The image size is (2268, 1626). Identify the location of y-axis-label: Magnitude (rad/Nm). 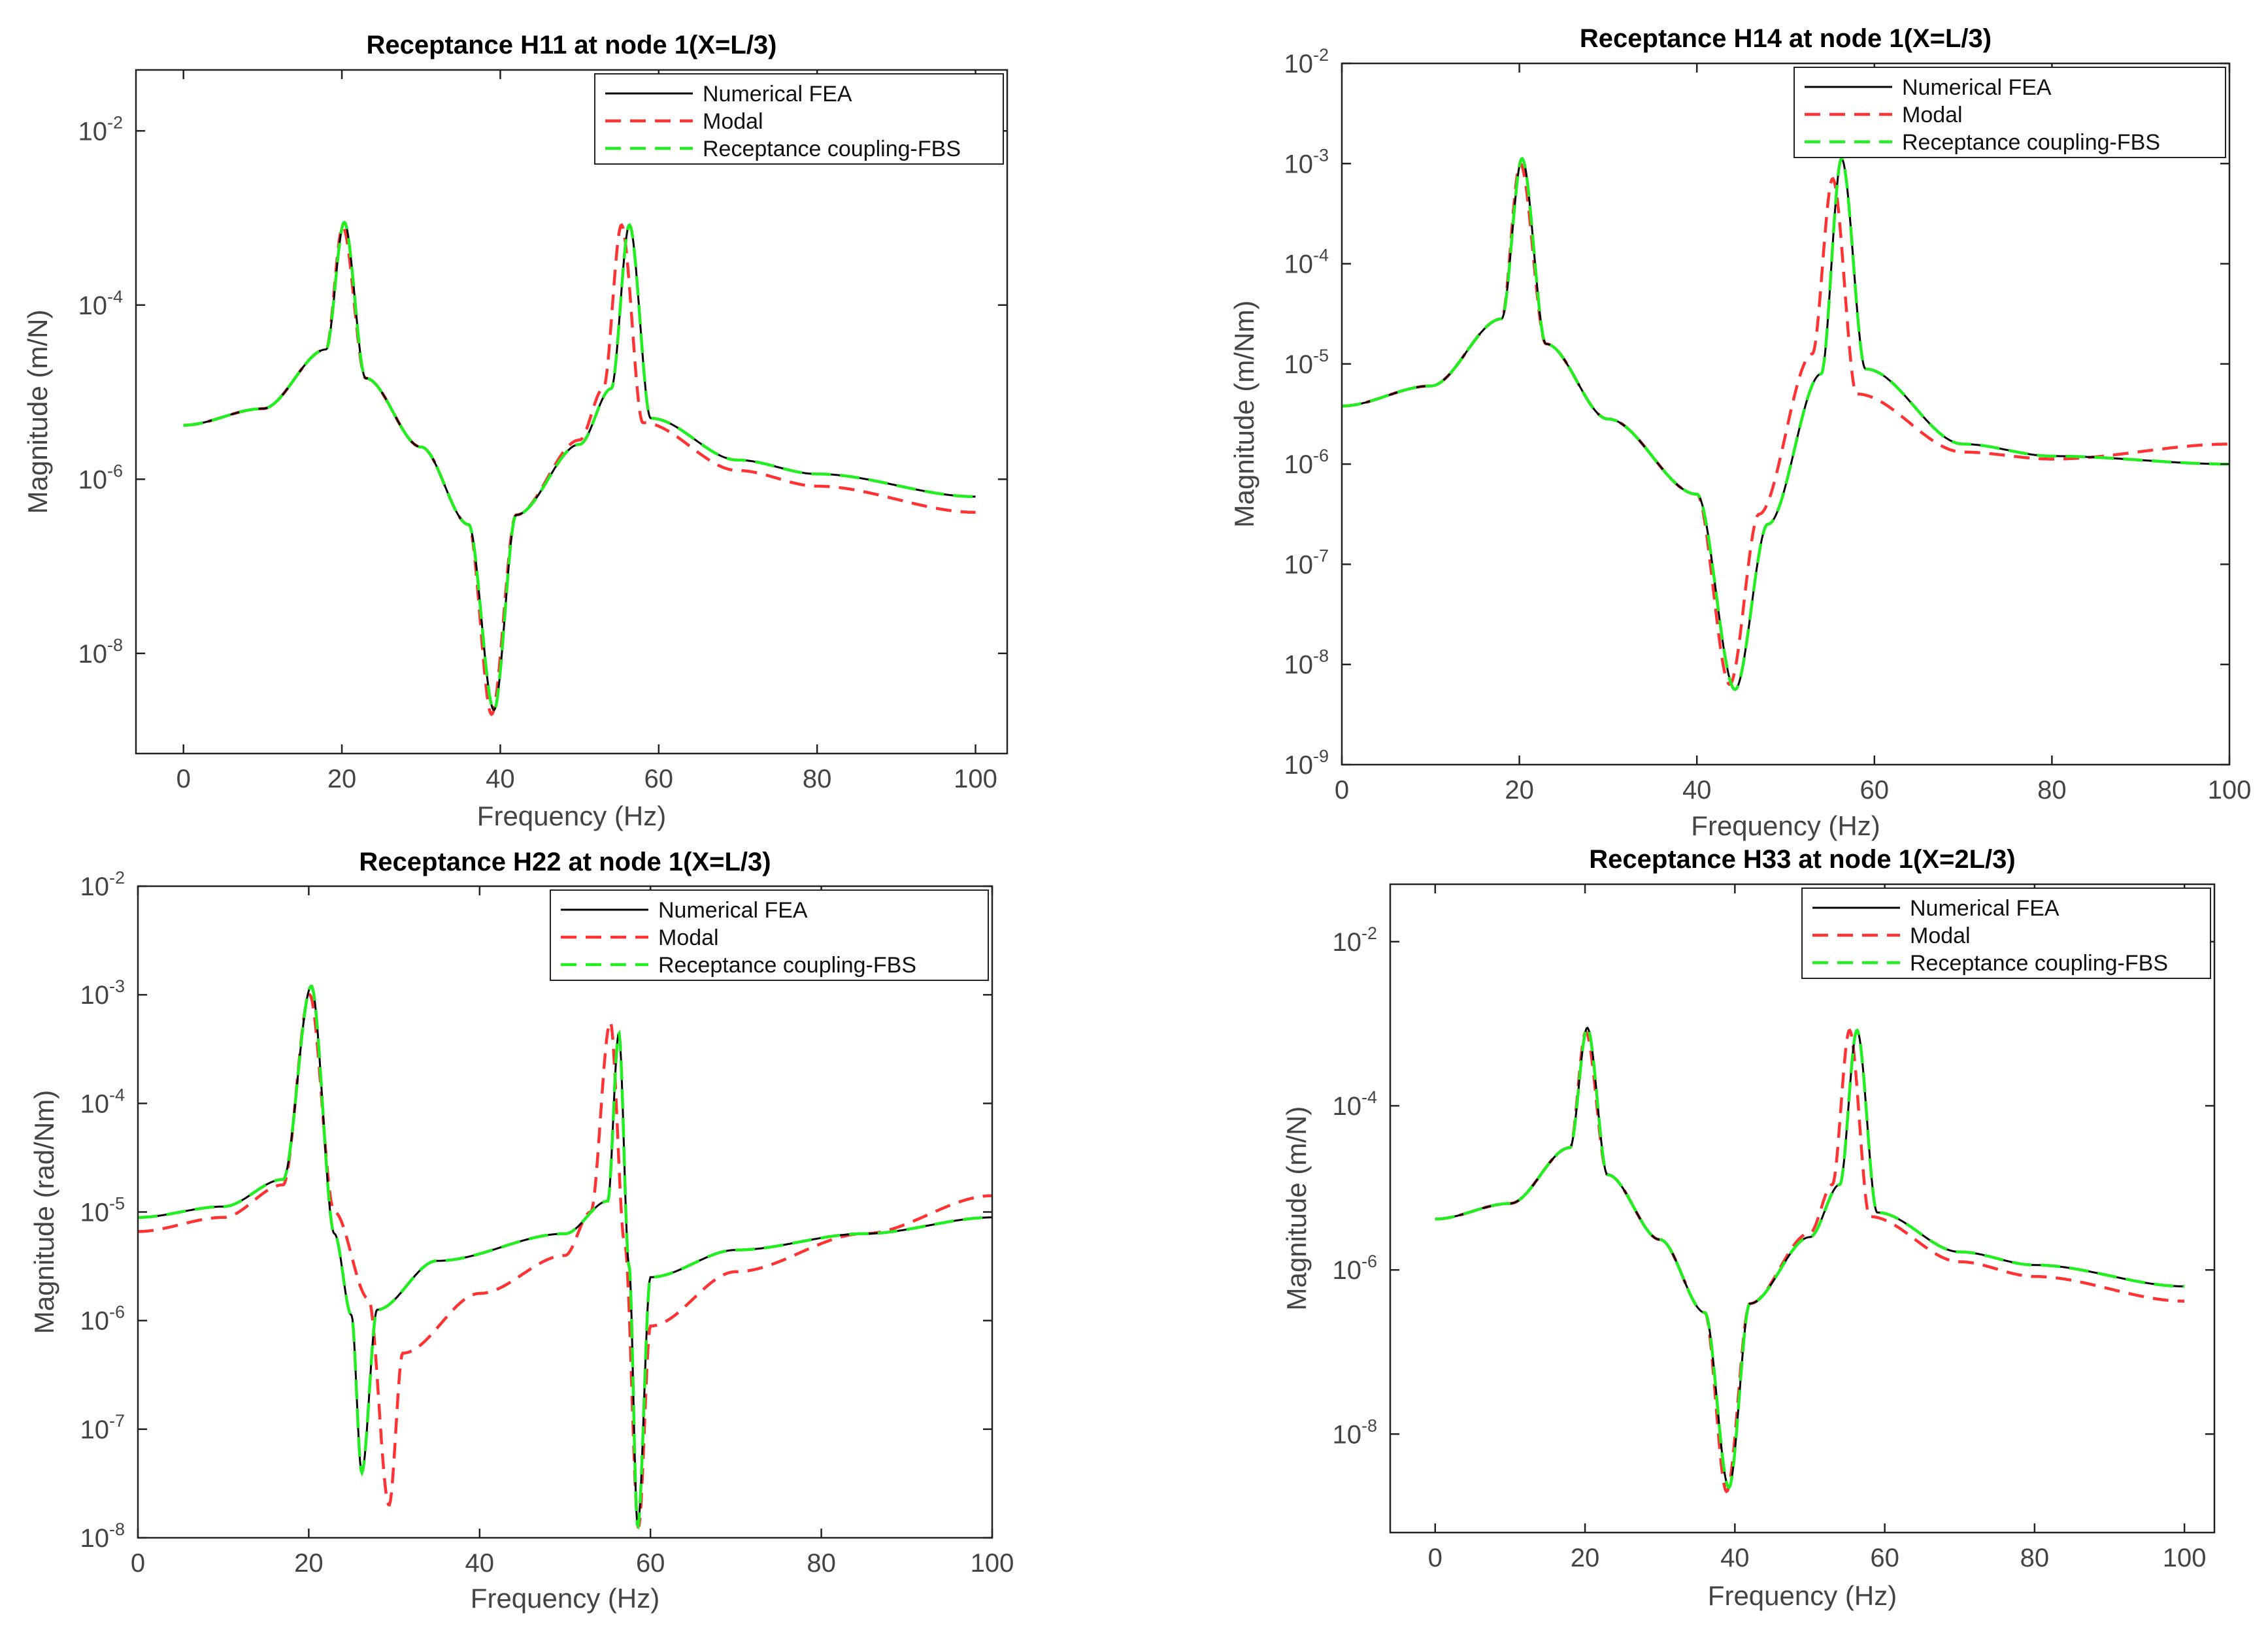
(44, 1212).